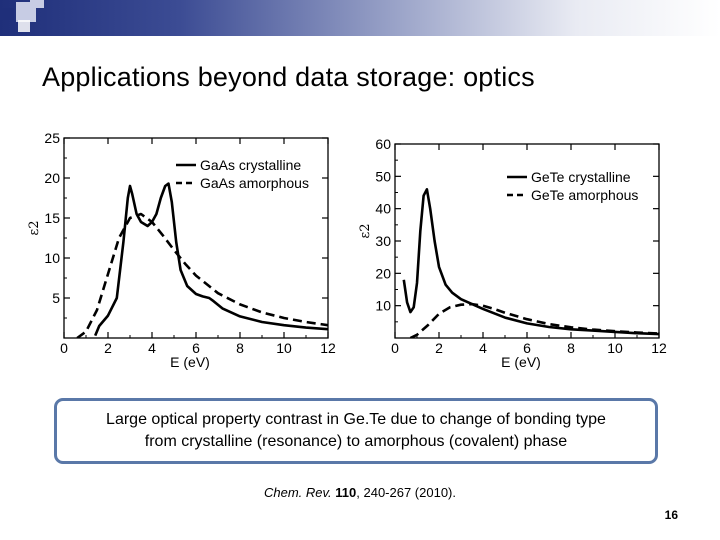 The image size is (720, 540). What do you see at coordinates (530, 262) in the screenshot?
I see `chart-1-series-crystalline-line` at bounding box center [530, 262].